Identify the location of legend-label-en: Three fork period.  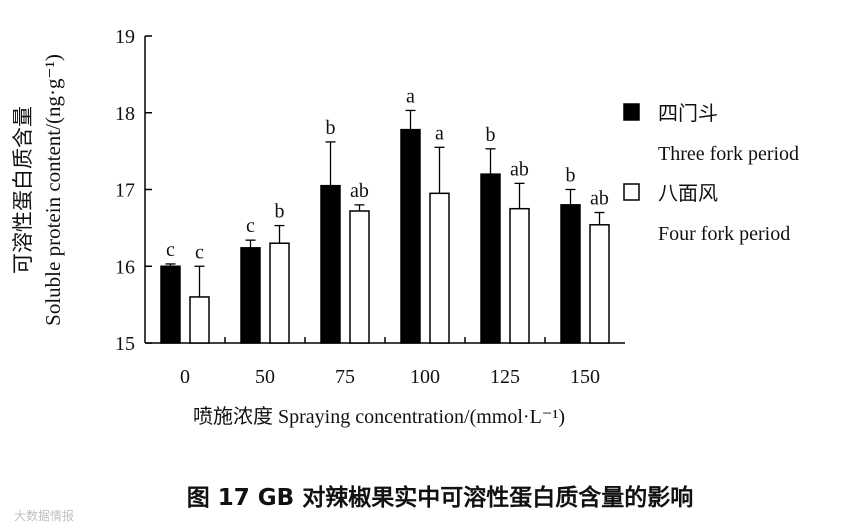
(728, 154).